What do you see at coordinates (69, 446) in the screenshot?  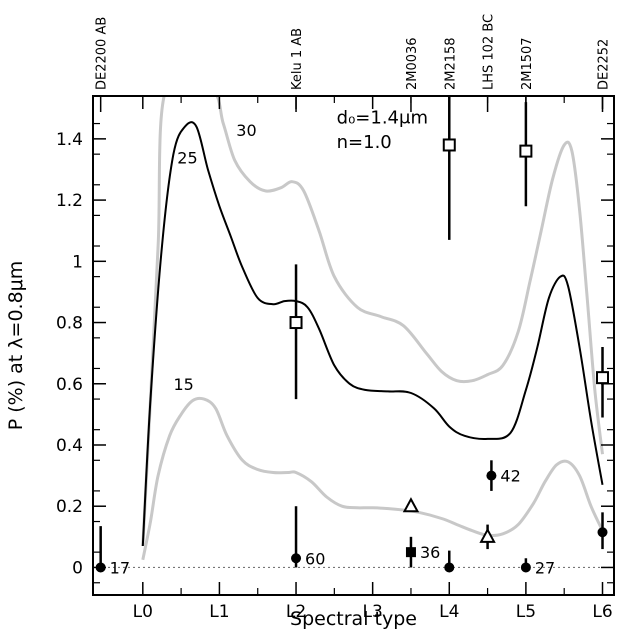 I see `y-tick-label: 0.4` at bounding box center [69, 446].